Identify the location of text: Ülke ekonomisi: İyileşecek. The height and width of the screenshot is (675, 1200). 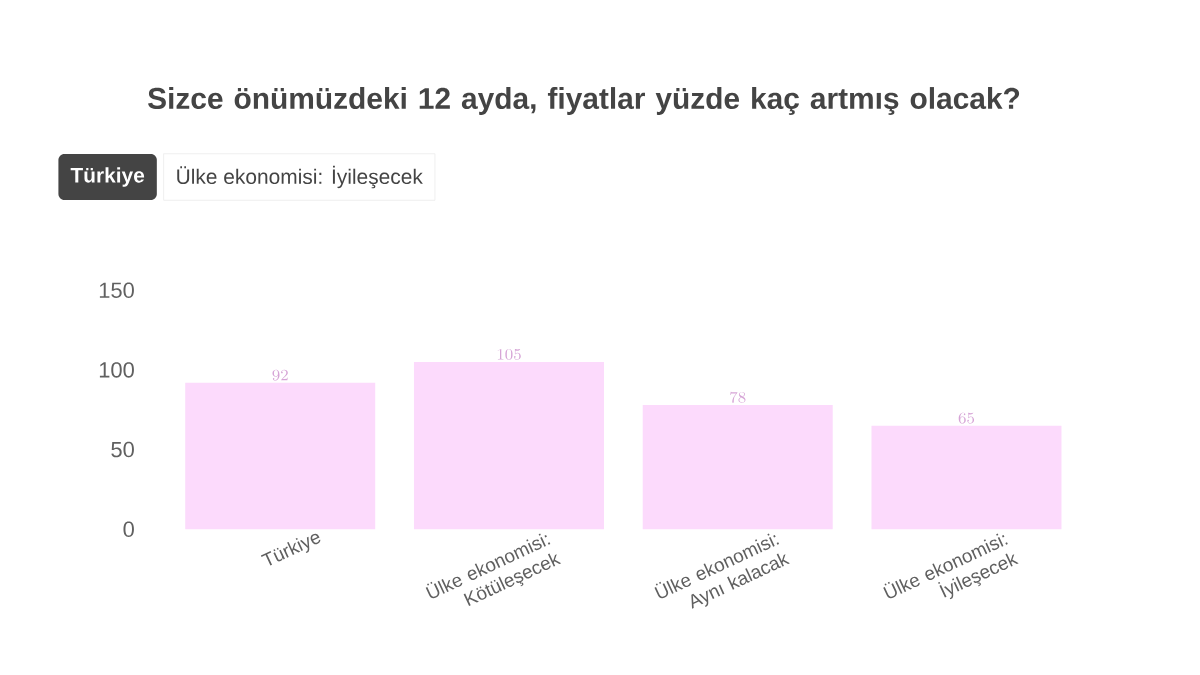
(300, 177).